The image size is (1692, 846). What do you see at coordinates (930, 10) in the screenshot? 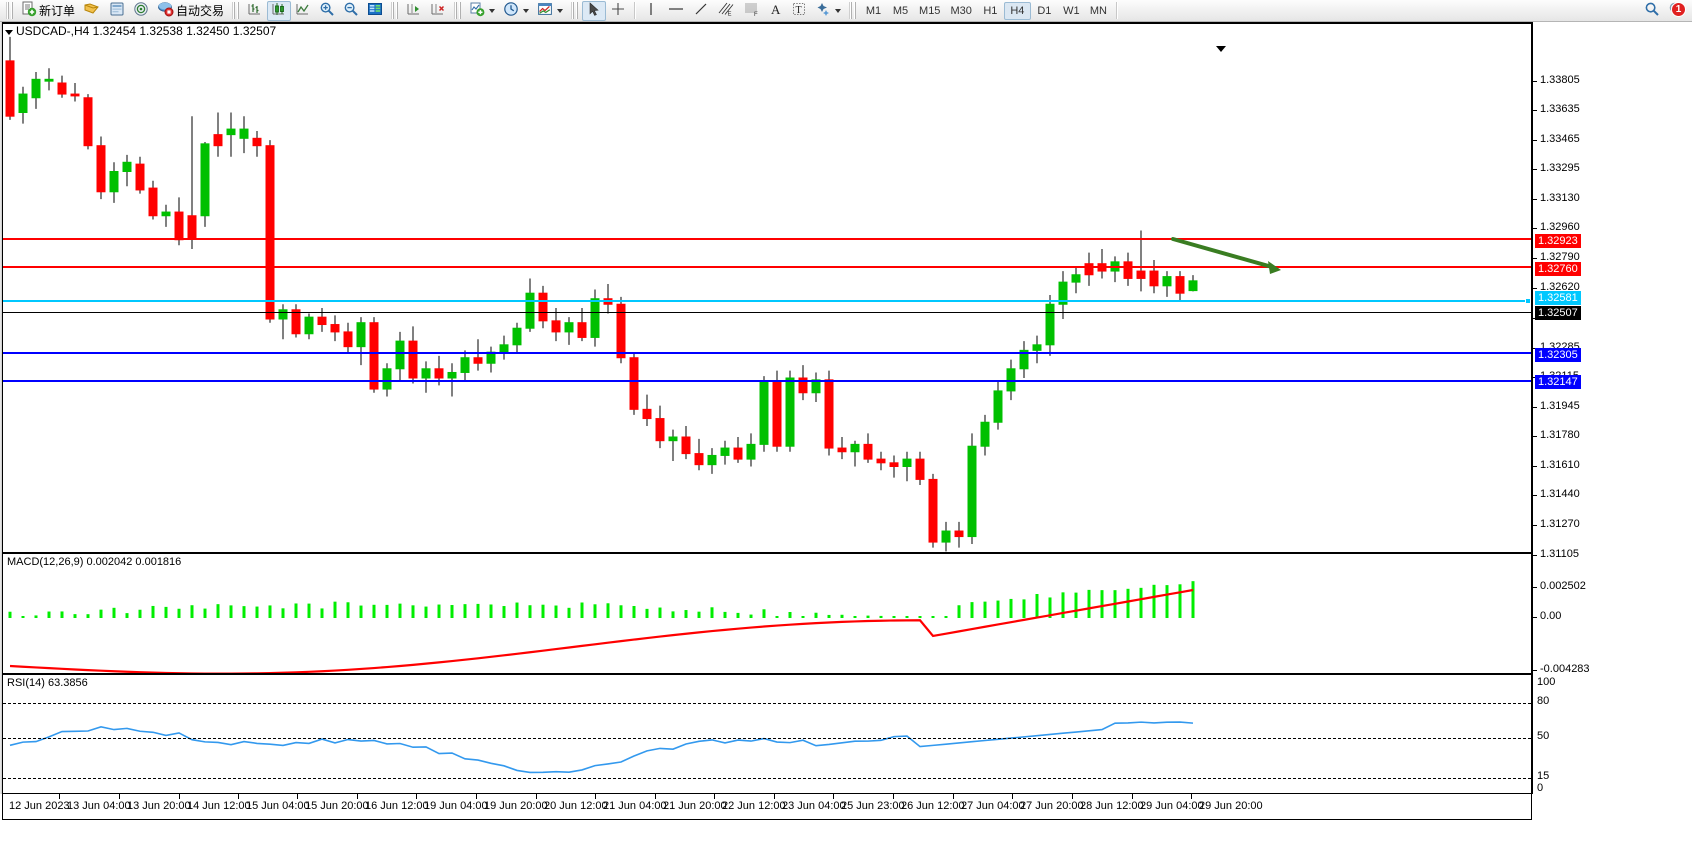
I see `timeframe-m15: M15` at bounding box center [930, 10].